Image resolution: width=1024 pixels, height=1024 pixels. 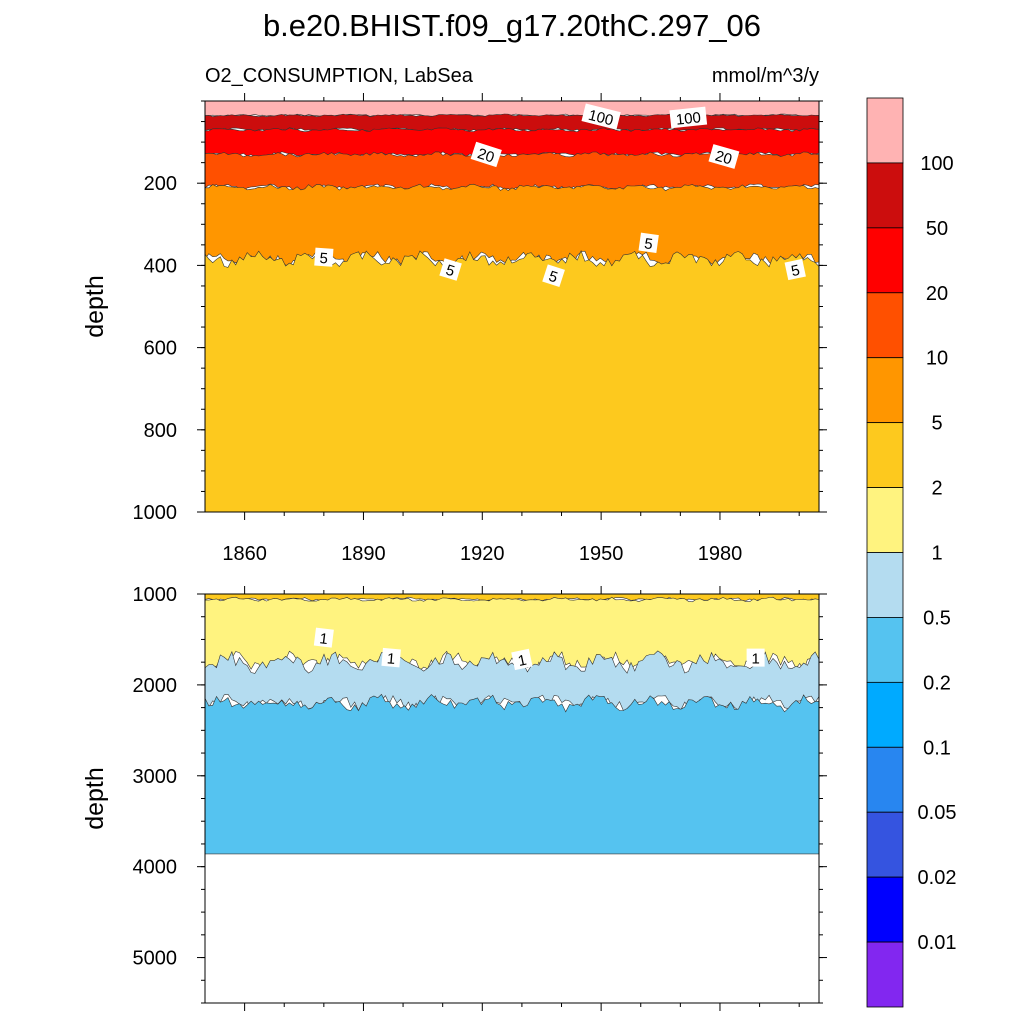 I want to click on colorbar-label: 50, so click(x=937, y=229).